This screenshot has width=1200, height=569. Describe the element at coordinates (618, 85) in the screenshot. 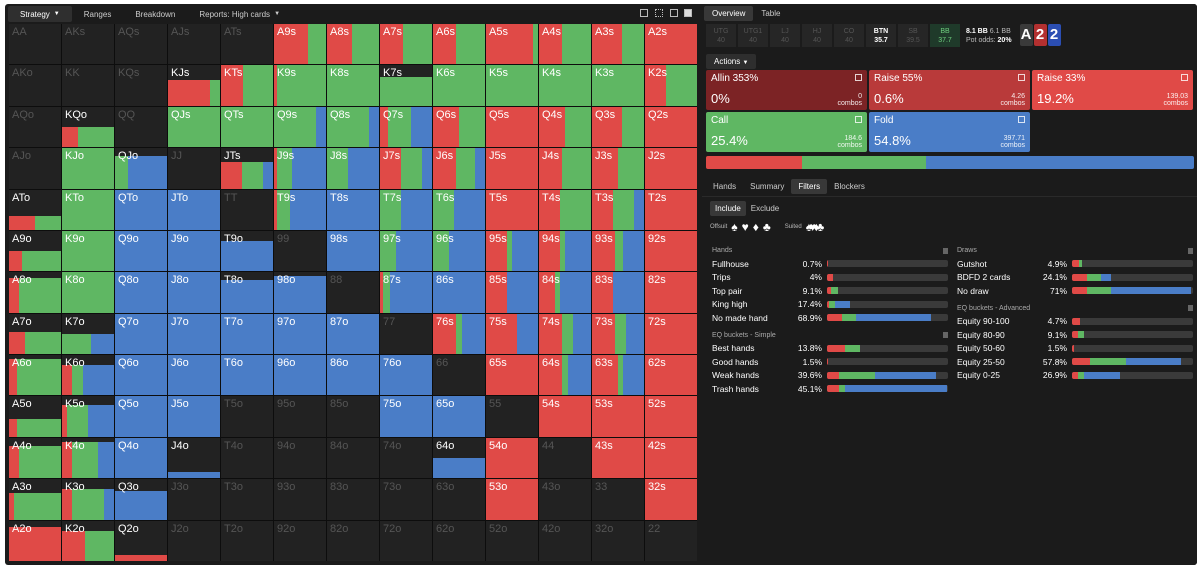

I see `hand-cell: K3s` at that location.